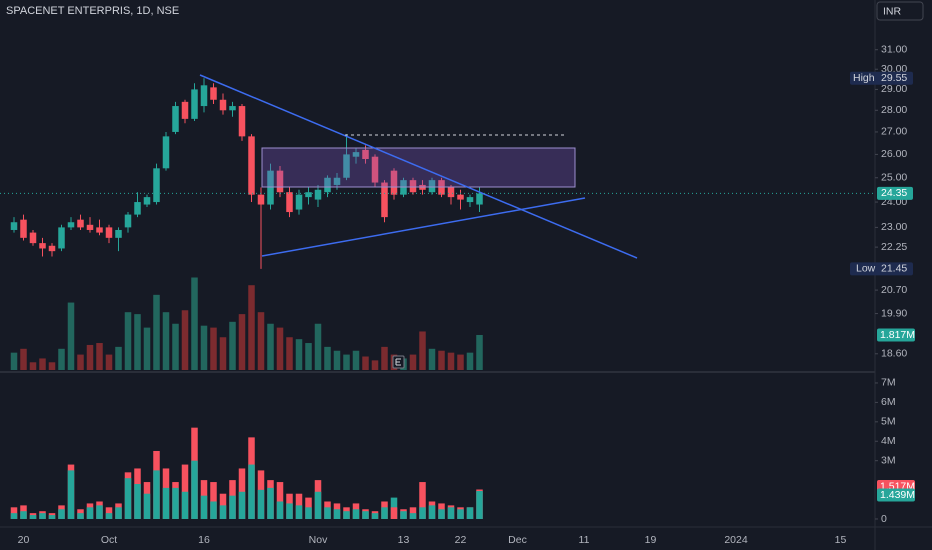 This screenshot has width=932, height=550. I want to click on high-tag: High, so click(864, 78).